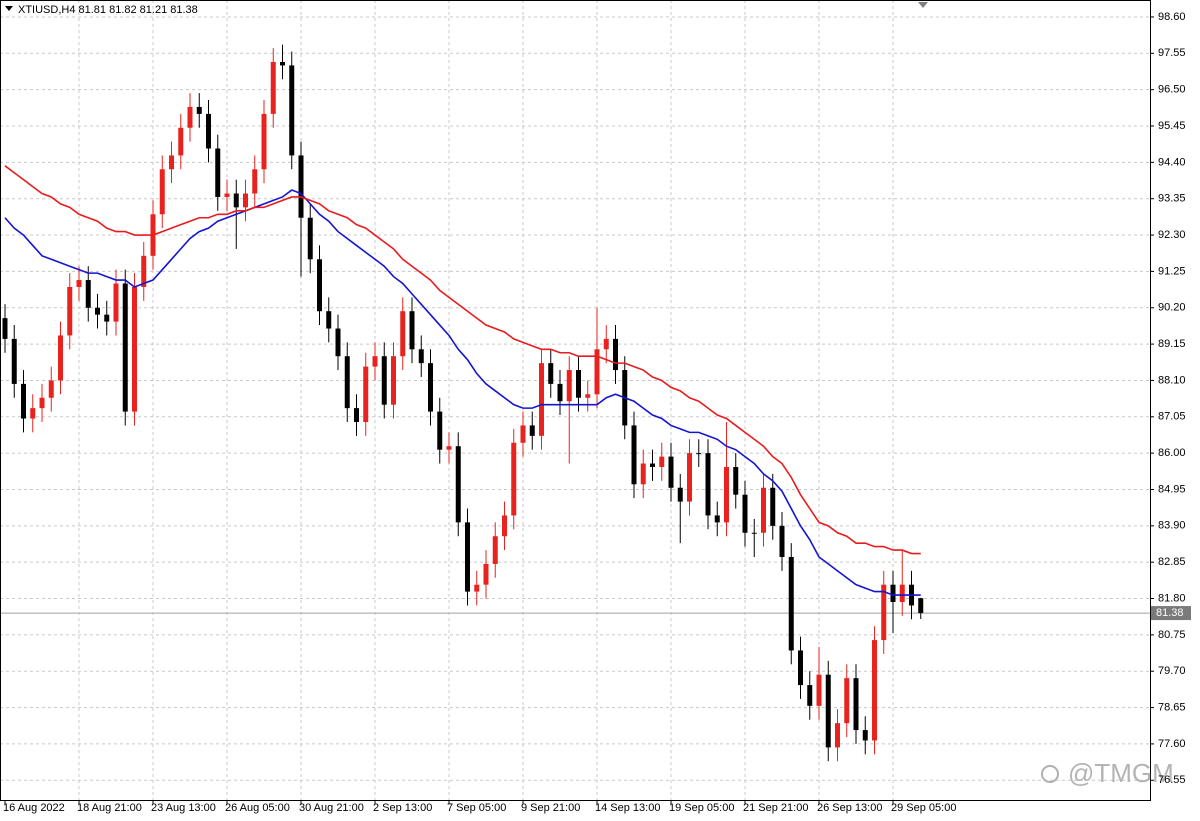 This screenshot has height=821, width=1200. I want to click on x-tick-label: 26 Sep 13:00, so click(849, 808).